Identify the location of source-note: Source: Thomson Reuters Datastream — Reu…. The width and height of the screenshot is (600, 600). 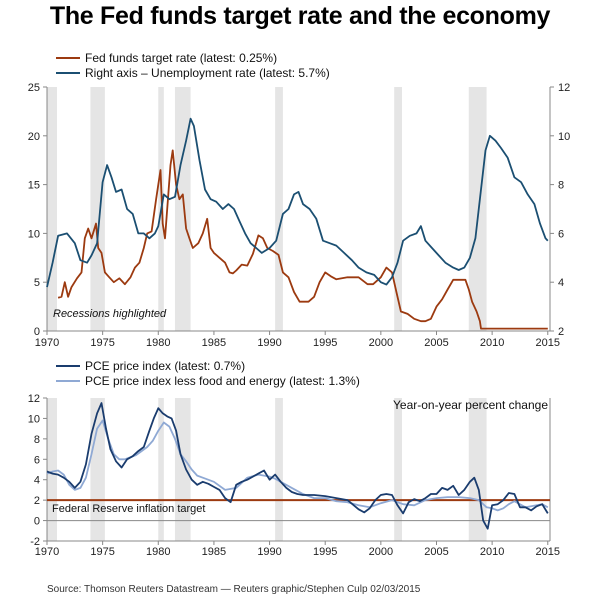
(234, 589).